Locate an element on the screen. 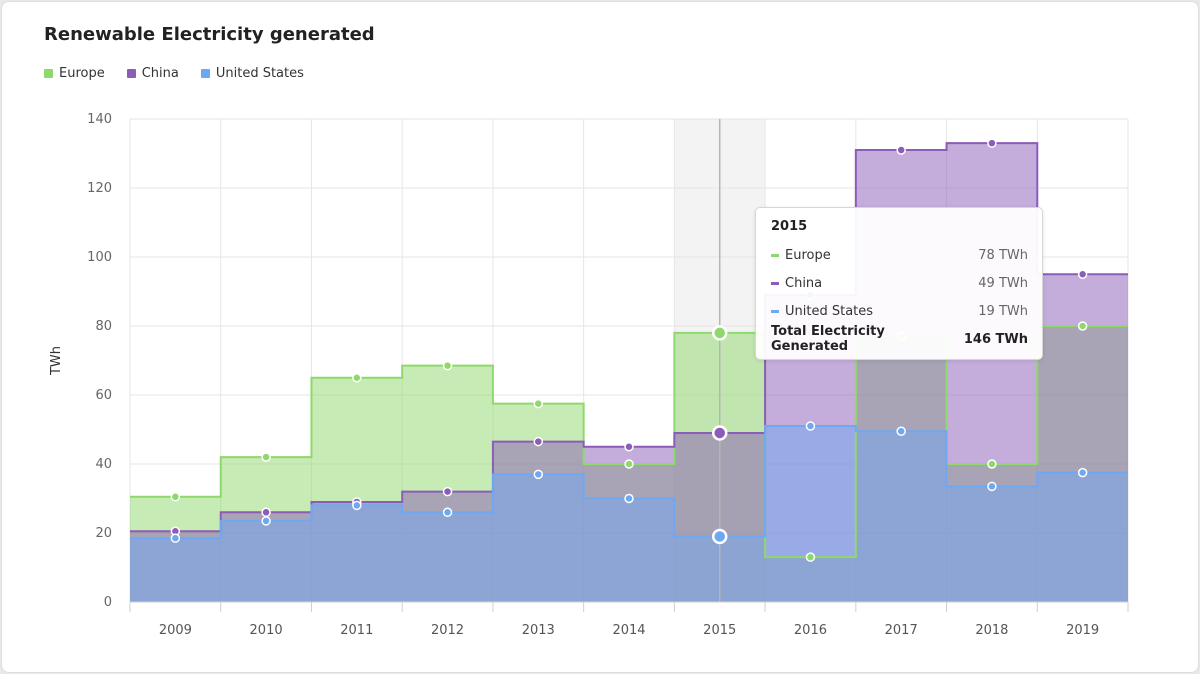 The width and height of the screenshot is (1200, 674). tooltip-value-europe: 78 TWh is located at coordinates (1003, 255).